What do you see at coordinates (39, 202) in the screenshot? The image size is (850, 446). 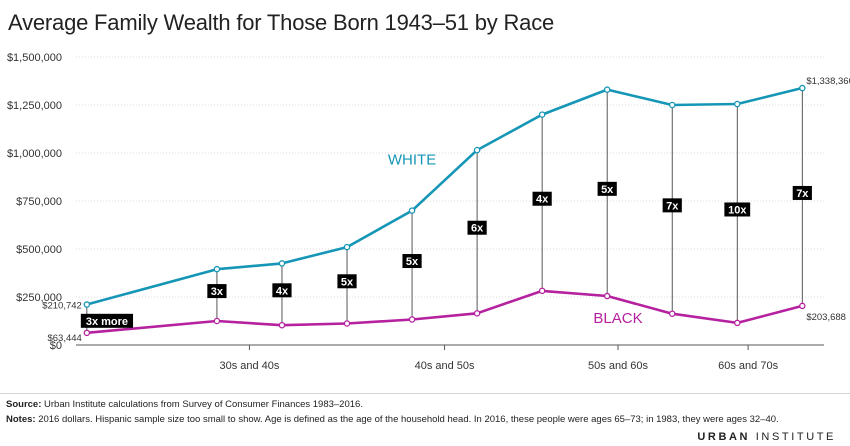 I see `y-tick-label: $750,000` at bounding box center [39, 202].